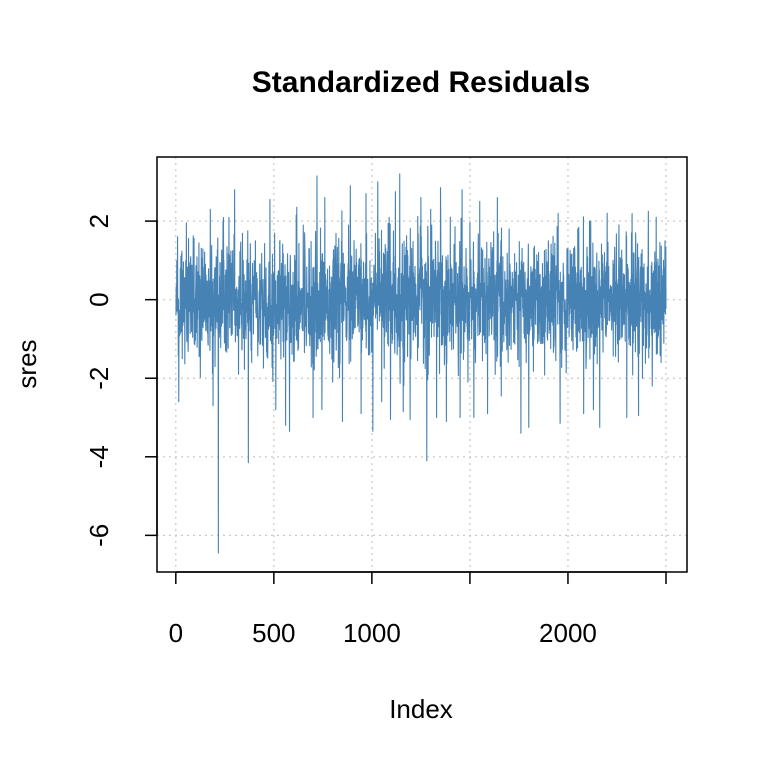 Image resolution: width=768 pixels, height=773 pixels. Describe the element at coordinates (121, 380) in the screenshot. I see `y-axis: -6 -4 -2 0 2` at that location.